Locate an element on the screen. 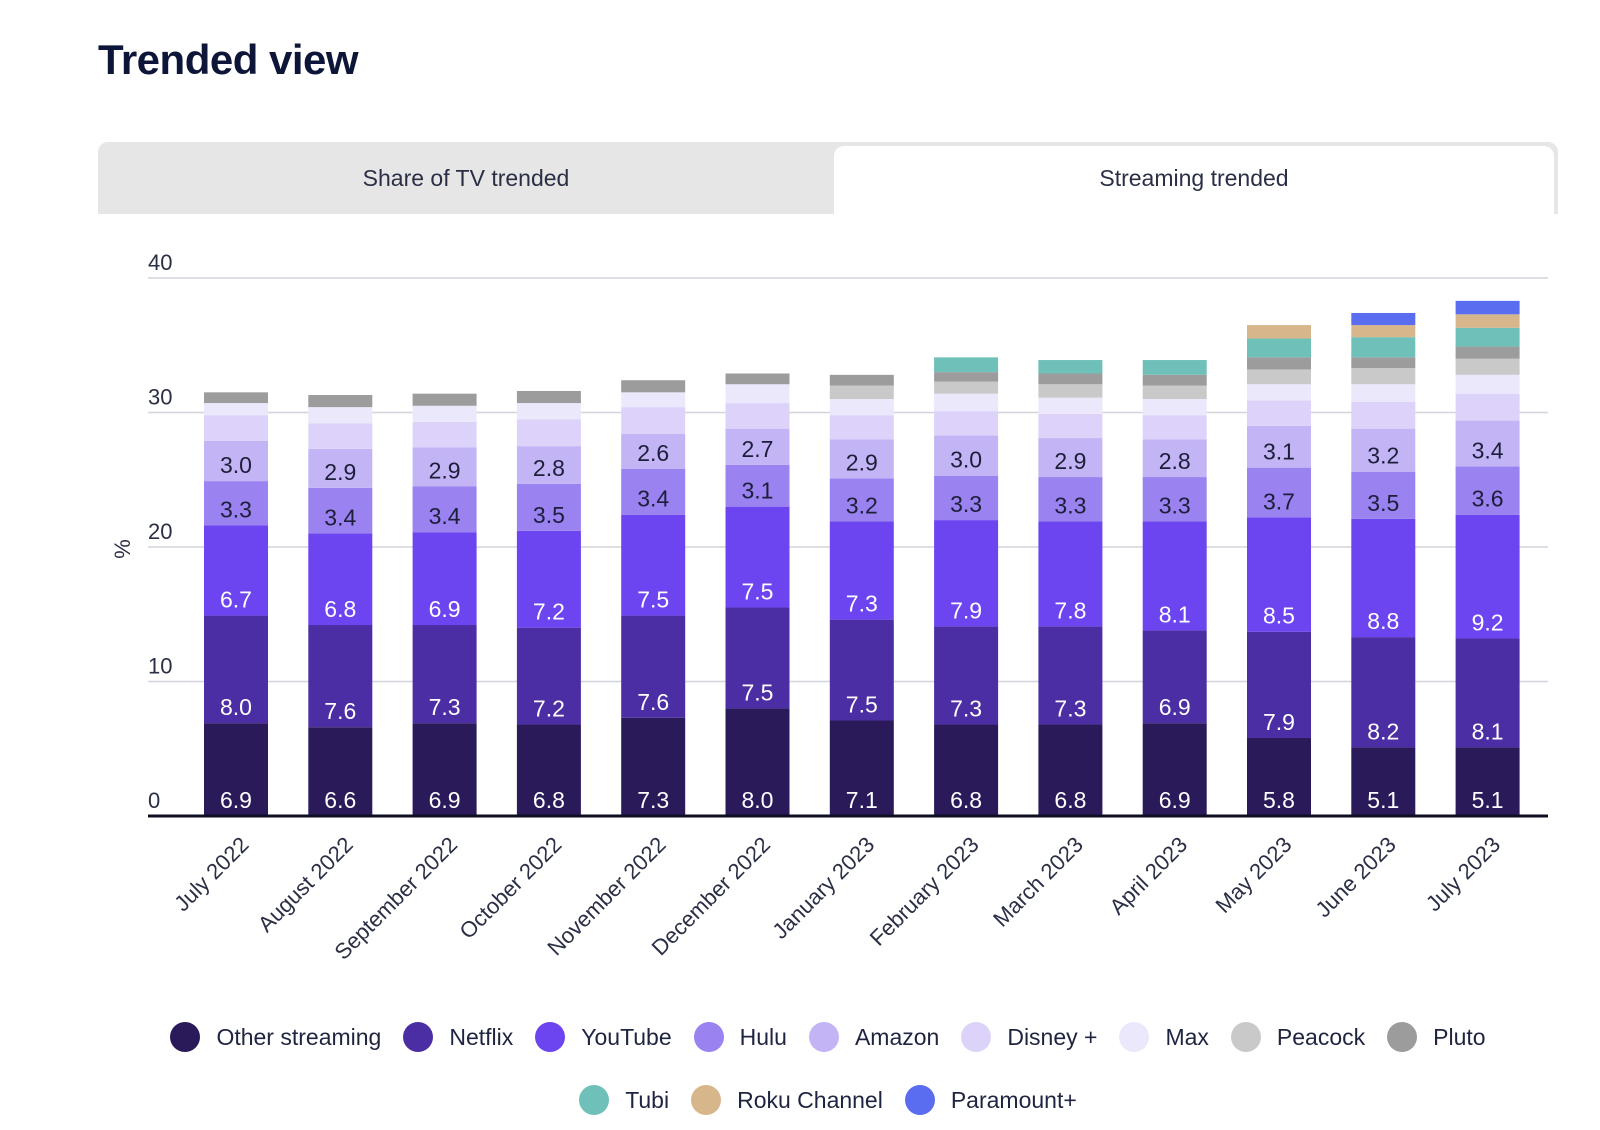 Image resolution: width=1600 pixels, height=1130 pixels. data-label: 3.3 is located at coordinates (1175, 505).